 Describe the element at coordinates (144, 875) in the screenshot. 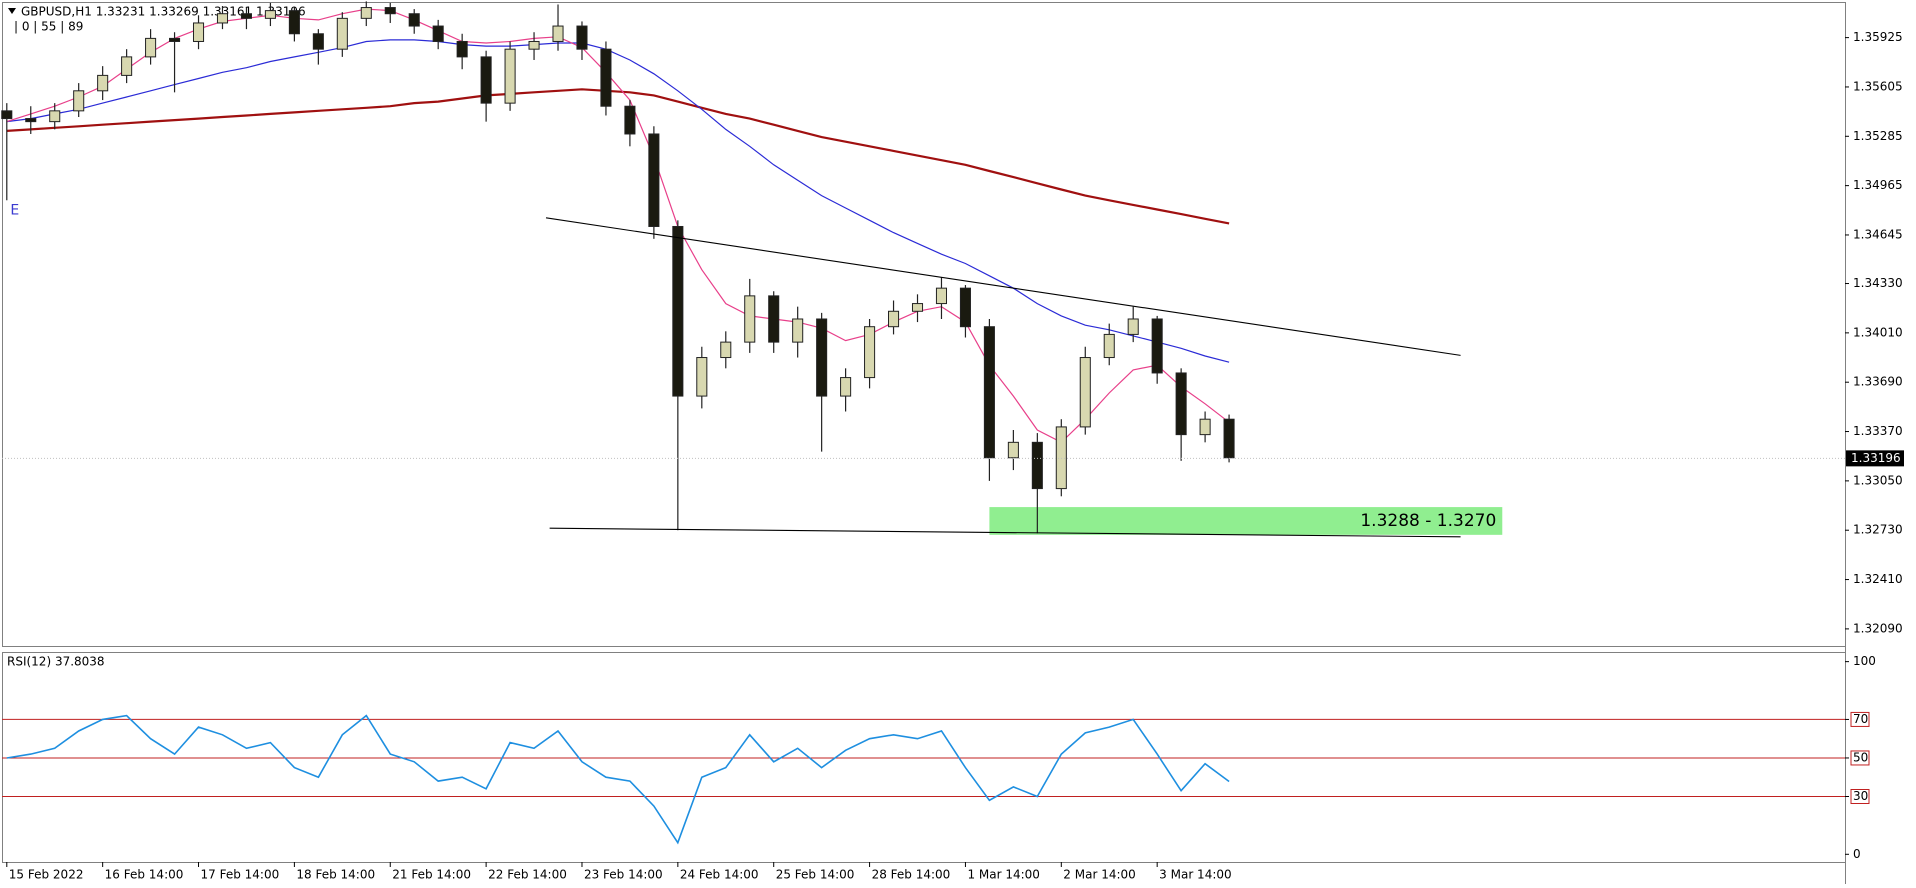

I see `x-tick-label: 16 Feb 14:00` at that location.